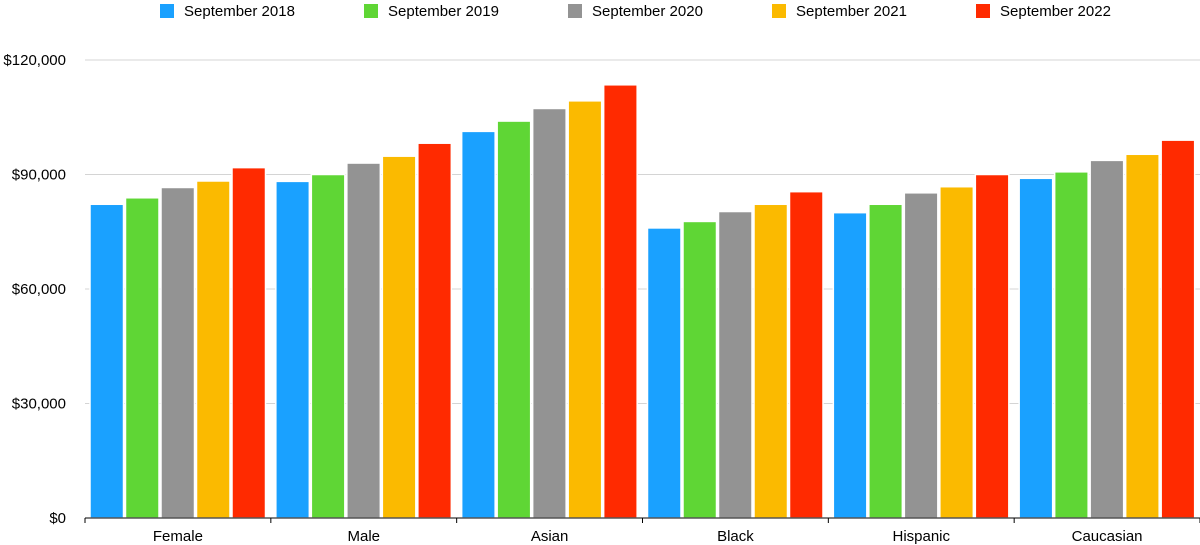 Image resolution: width=1200 pixels, height=545 pixels. I want to click on legend-label: September 2019, so click(443, 11).